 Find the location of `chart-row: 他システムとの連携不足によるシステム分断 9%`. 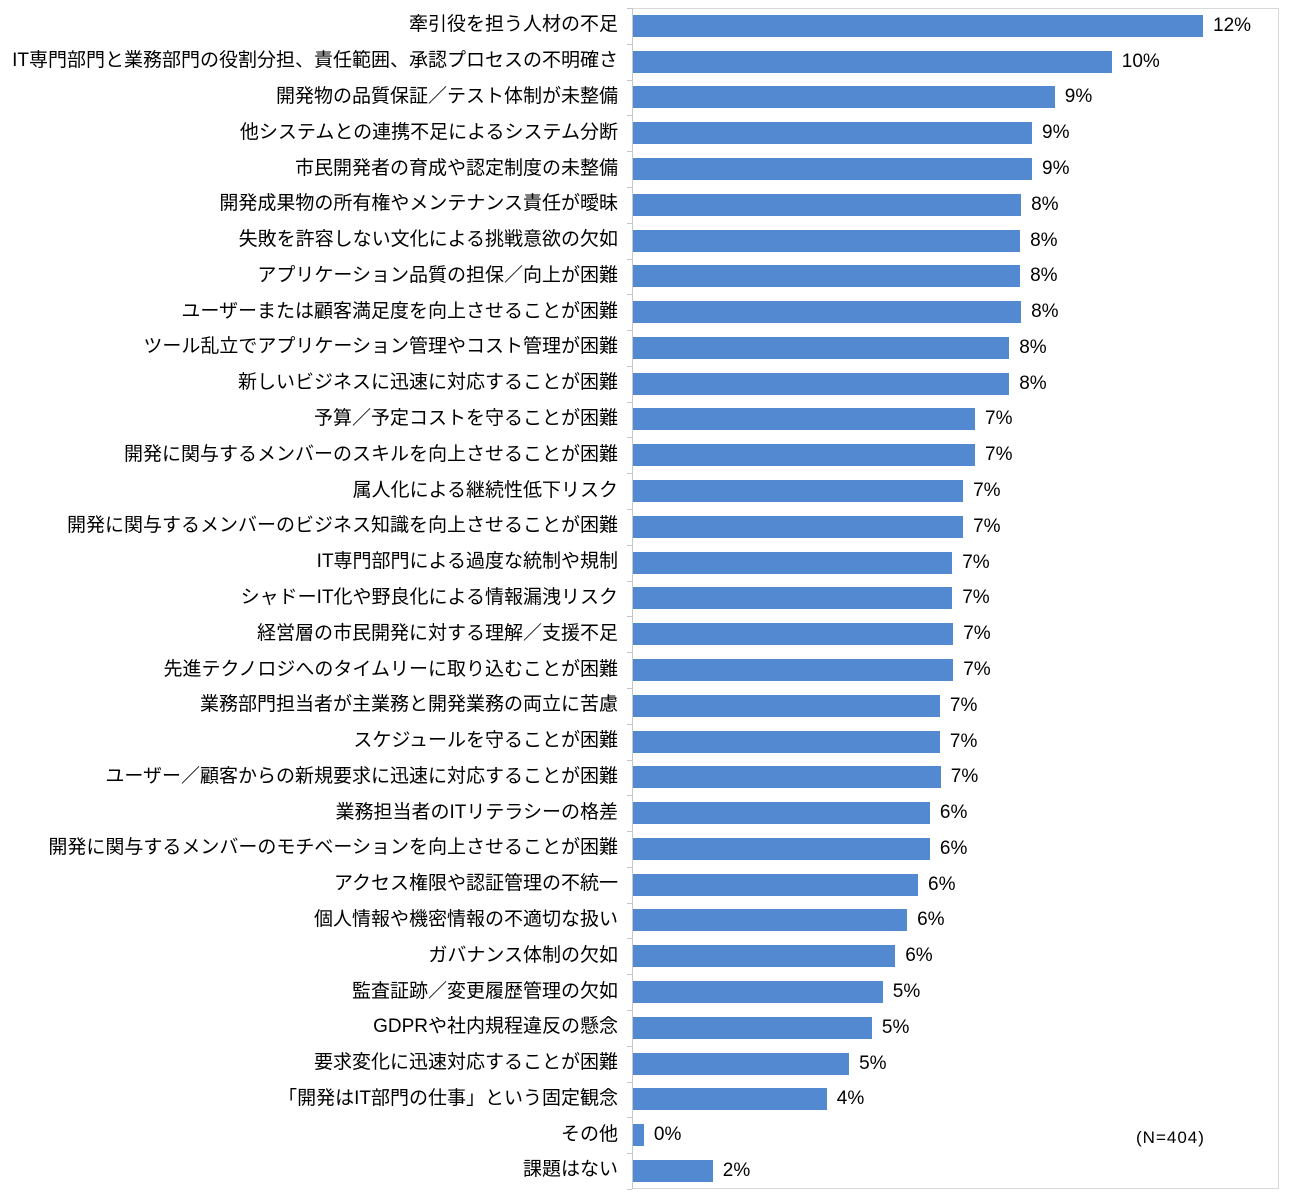

chart-row: 他システムとの連携不足によるシステム分断 9% is located at coordinates (650, 133).